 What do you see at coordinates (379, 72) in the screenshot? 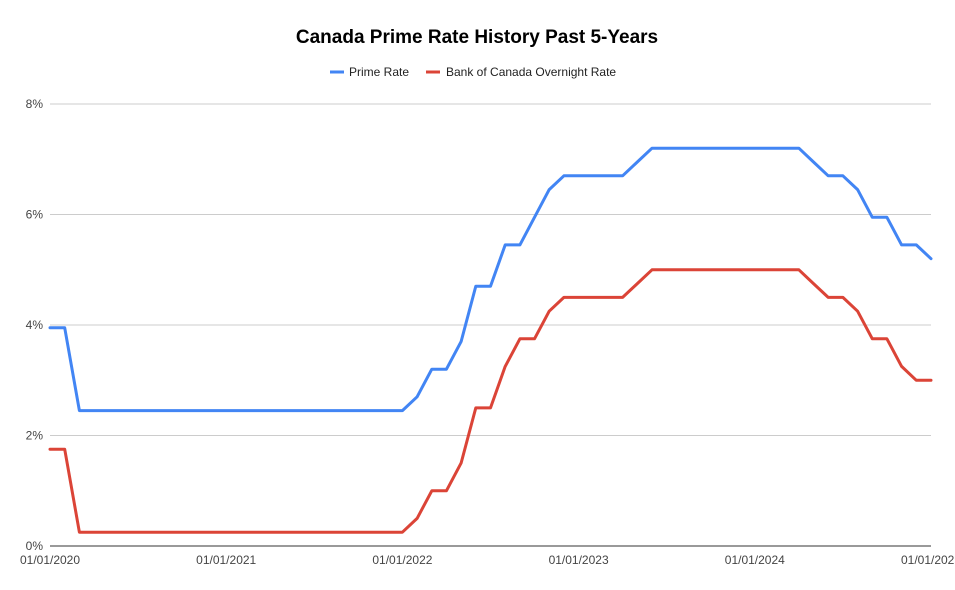
I see `legend-label-prime-rate: Prime Rate` at bounding box center [379, 72].